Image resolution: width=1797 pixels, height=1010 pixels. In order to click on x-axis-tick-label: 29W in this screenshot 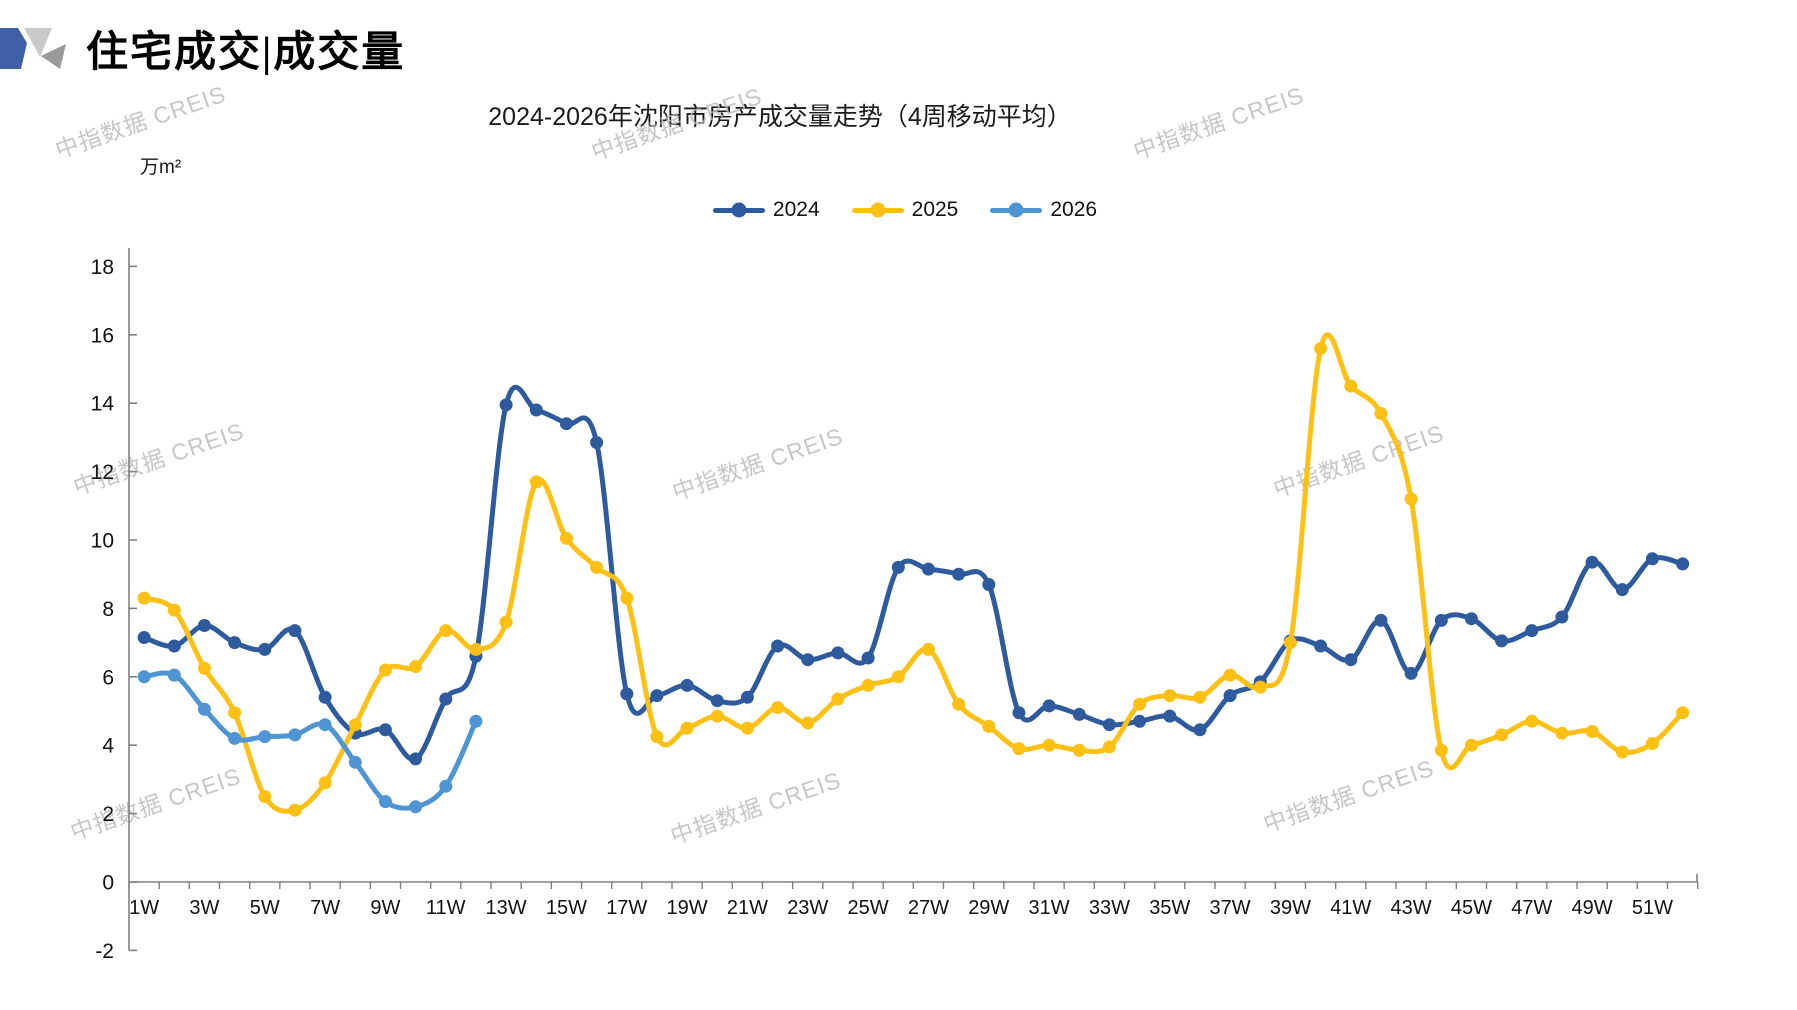, I will do `click(988, 908)`.